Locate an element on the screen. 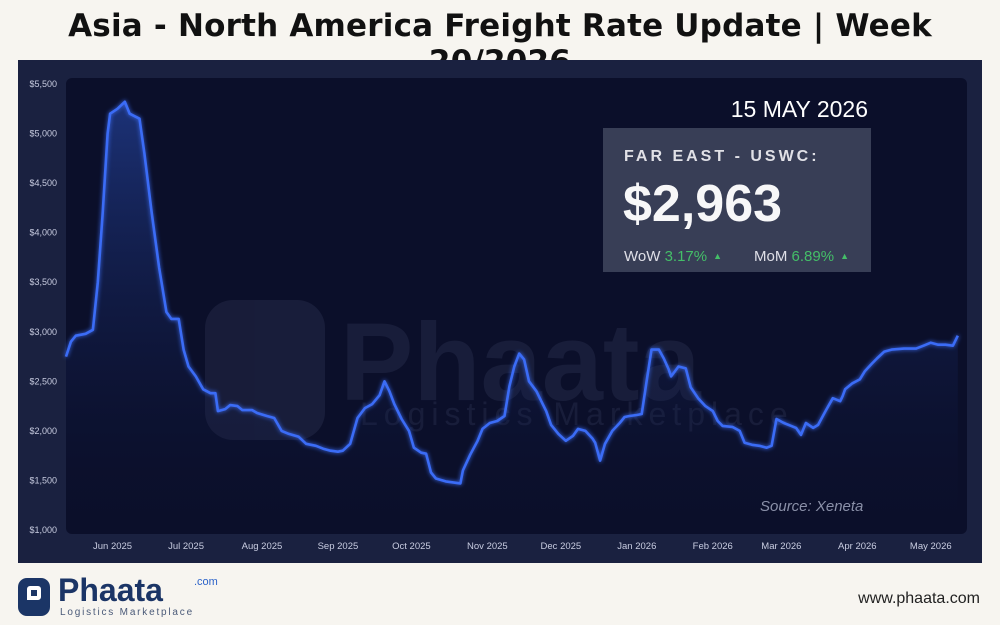 This screenshot has width=1000, height=625. x-tick-label: Jun 2025 is located at coordinates (112, 546).